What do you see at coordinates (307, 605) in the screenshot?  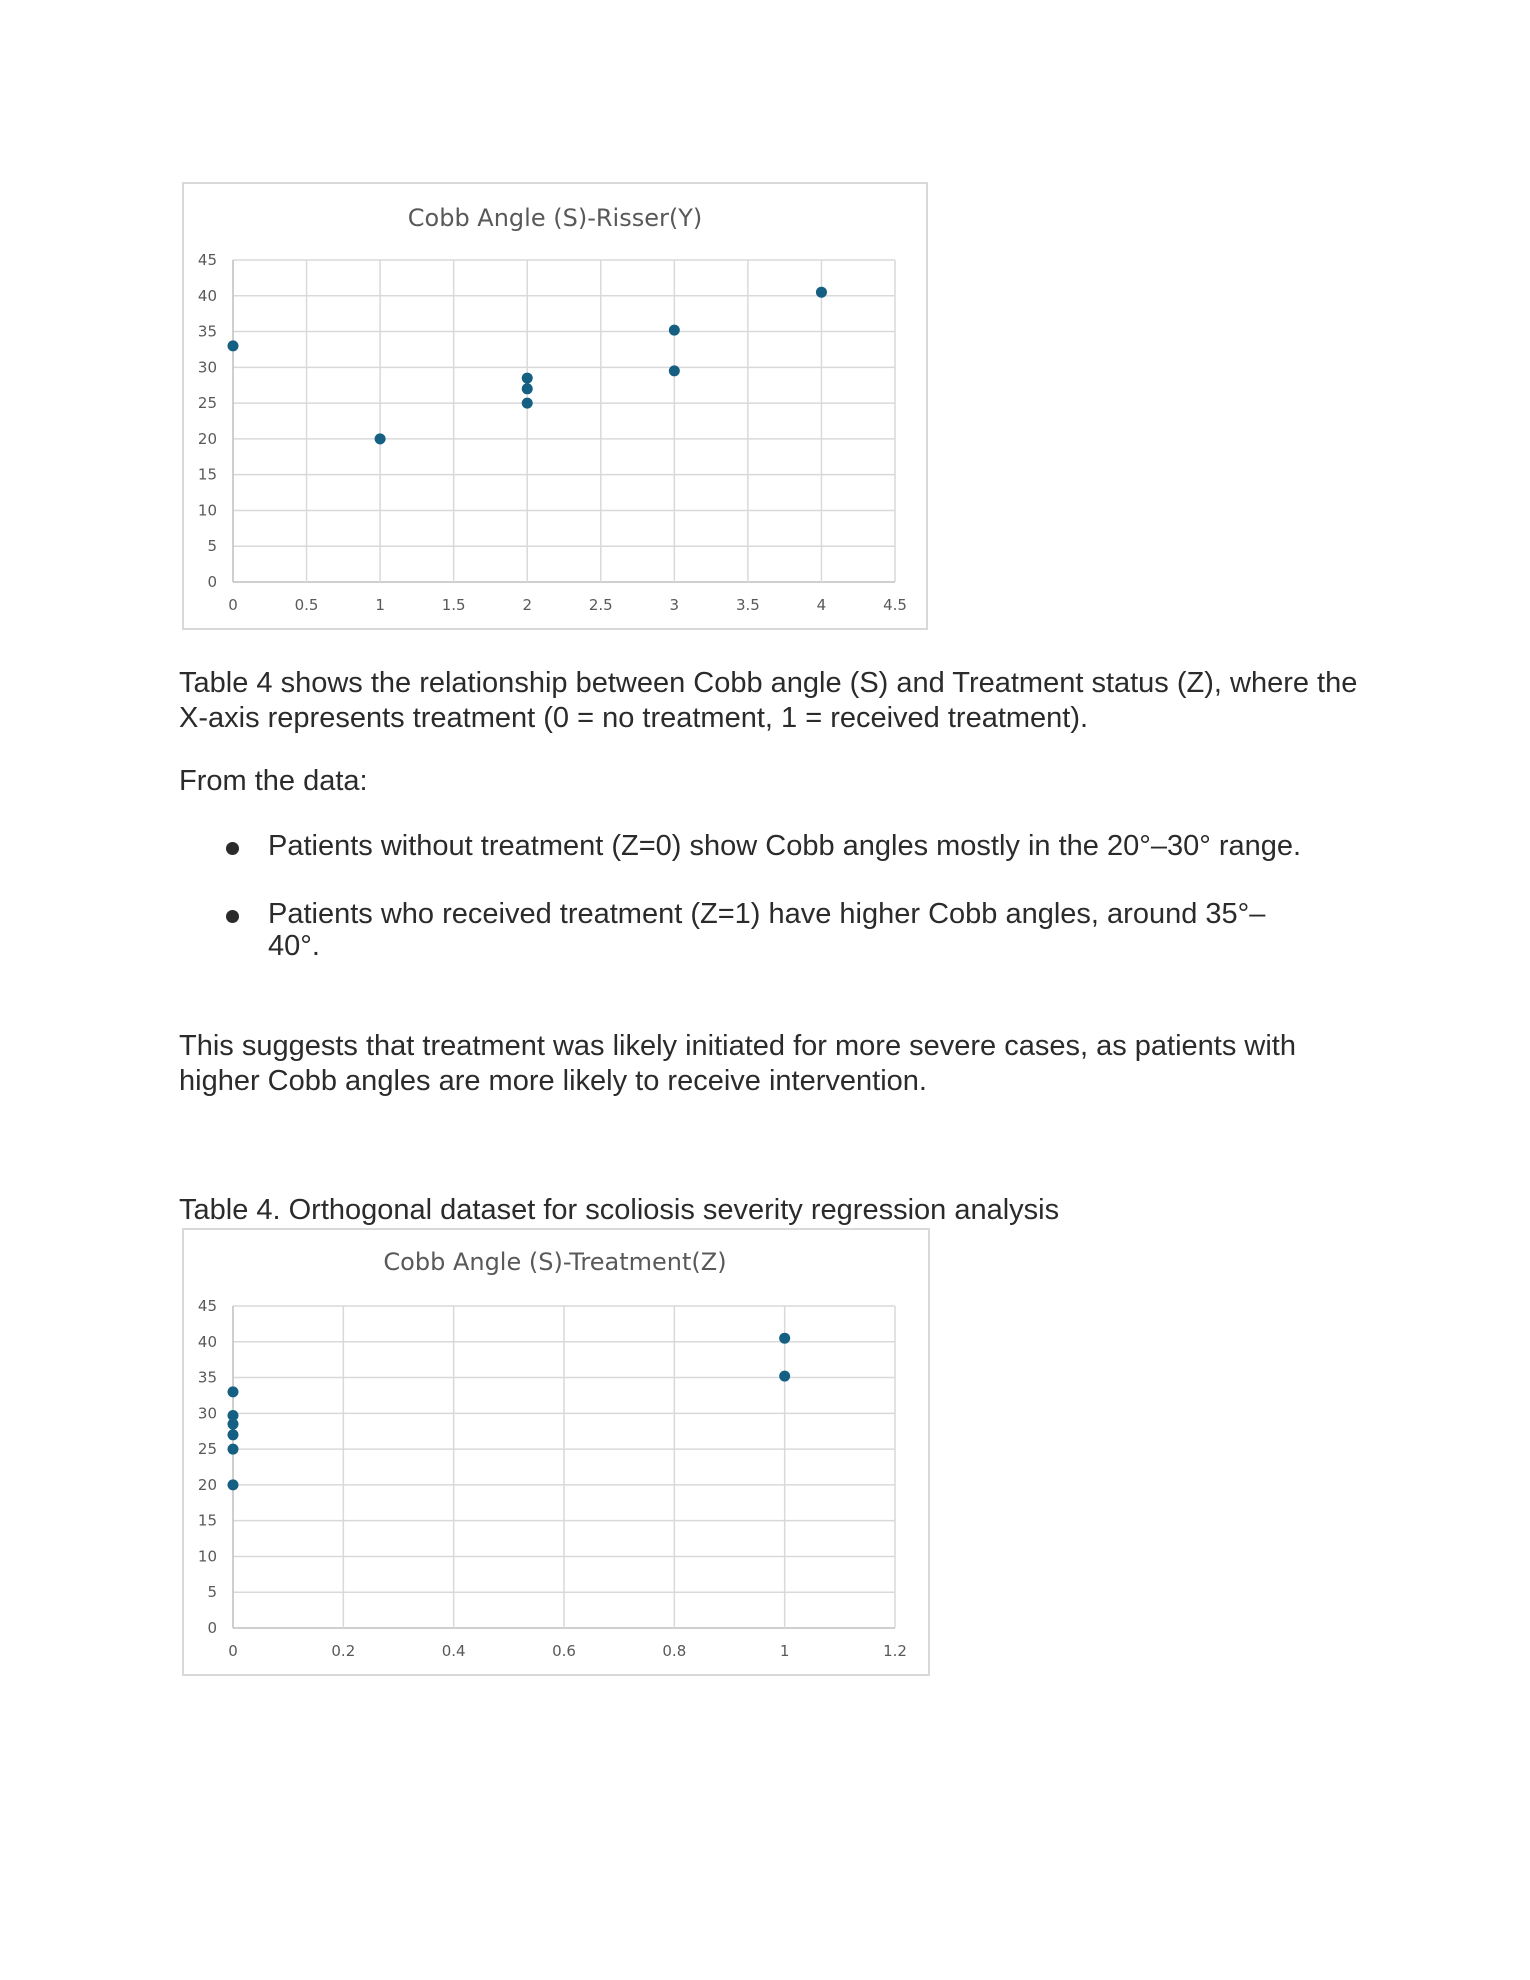 I see `x-tick-label: 0.5` at bounding box center [307, 605].